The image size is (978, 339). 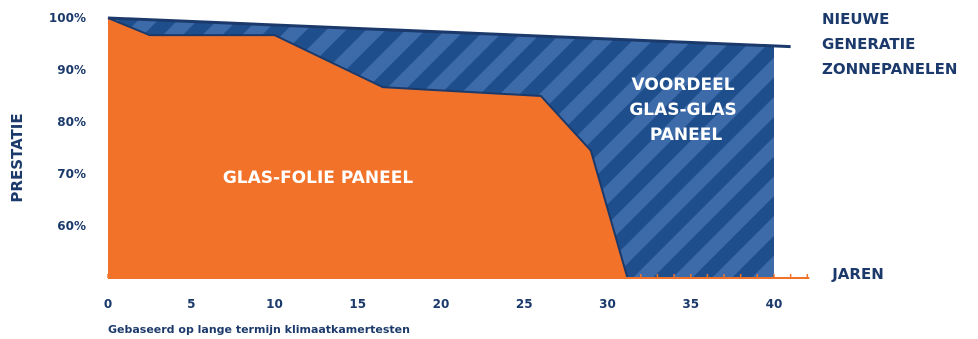 What do you see at coordinates (889, 69) in the screenshot?
I see `new-generation-label-line3: ZONNEPANELEN` at bounding box center [889, 69].